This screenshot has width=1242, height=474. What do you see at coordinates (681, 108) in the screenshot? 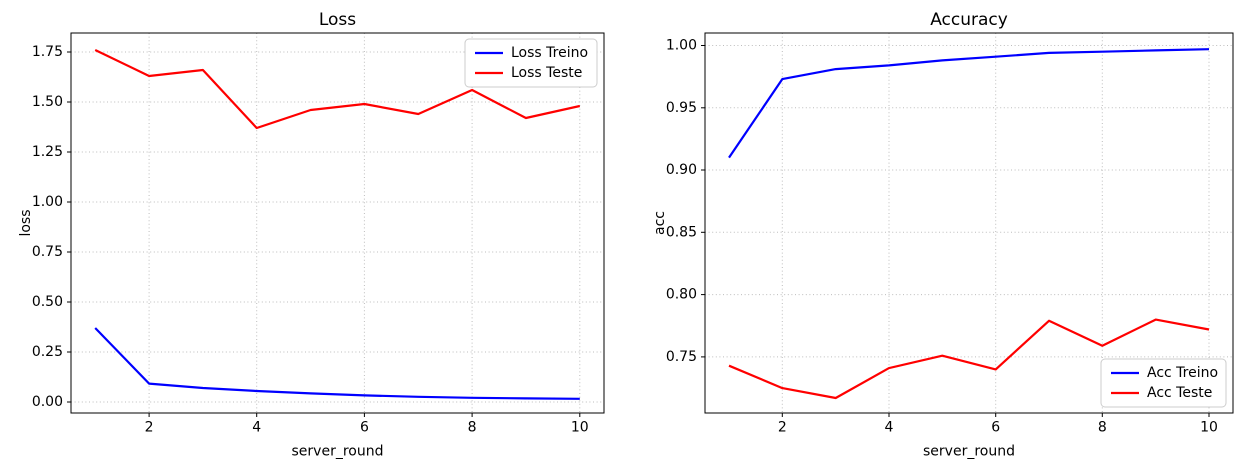
I see `y-tick-label: 0.95` at bounding box center [681, 108].